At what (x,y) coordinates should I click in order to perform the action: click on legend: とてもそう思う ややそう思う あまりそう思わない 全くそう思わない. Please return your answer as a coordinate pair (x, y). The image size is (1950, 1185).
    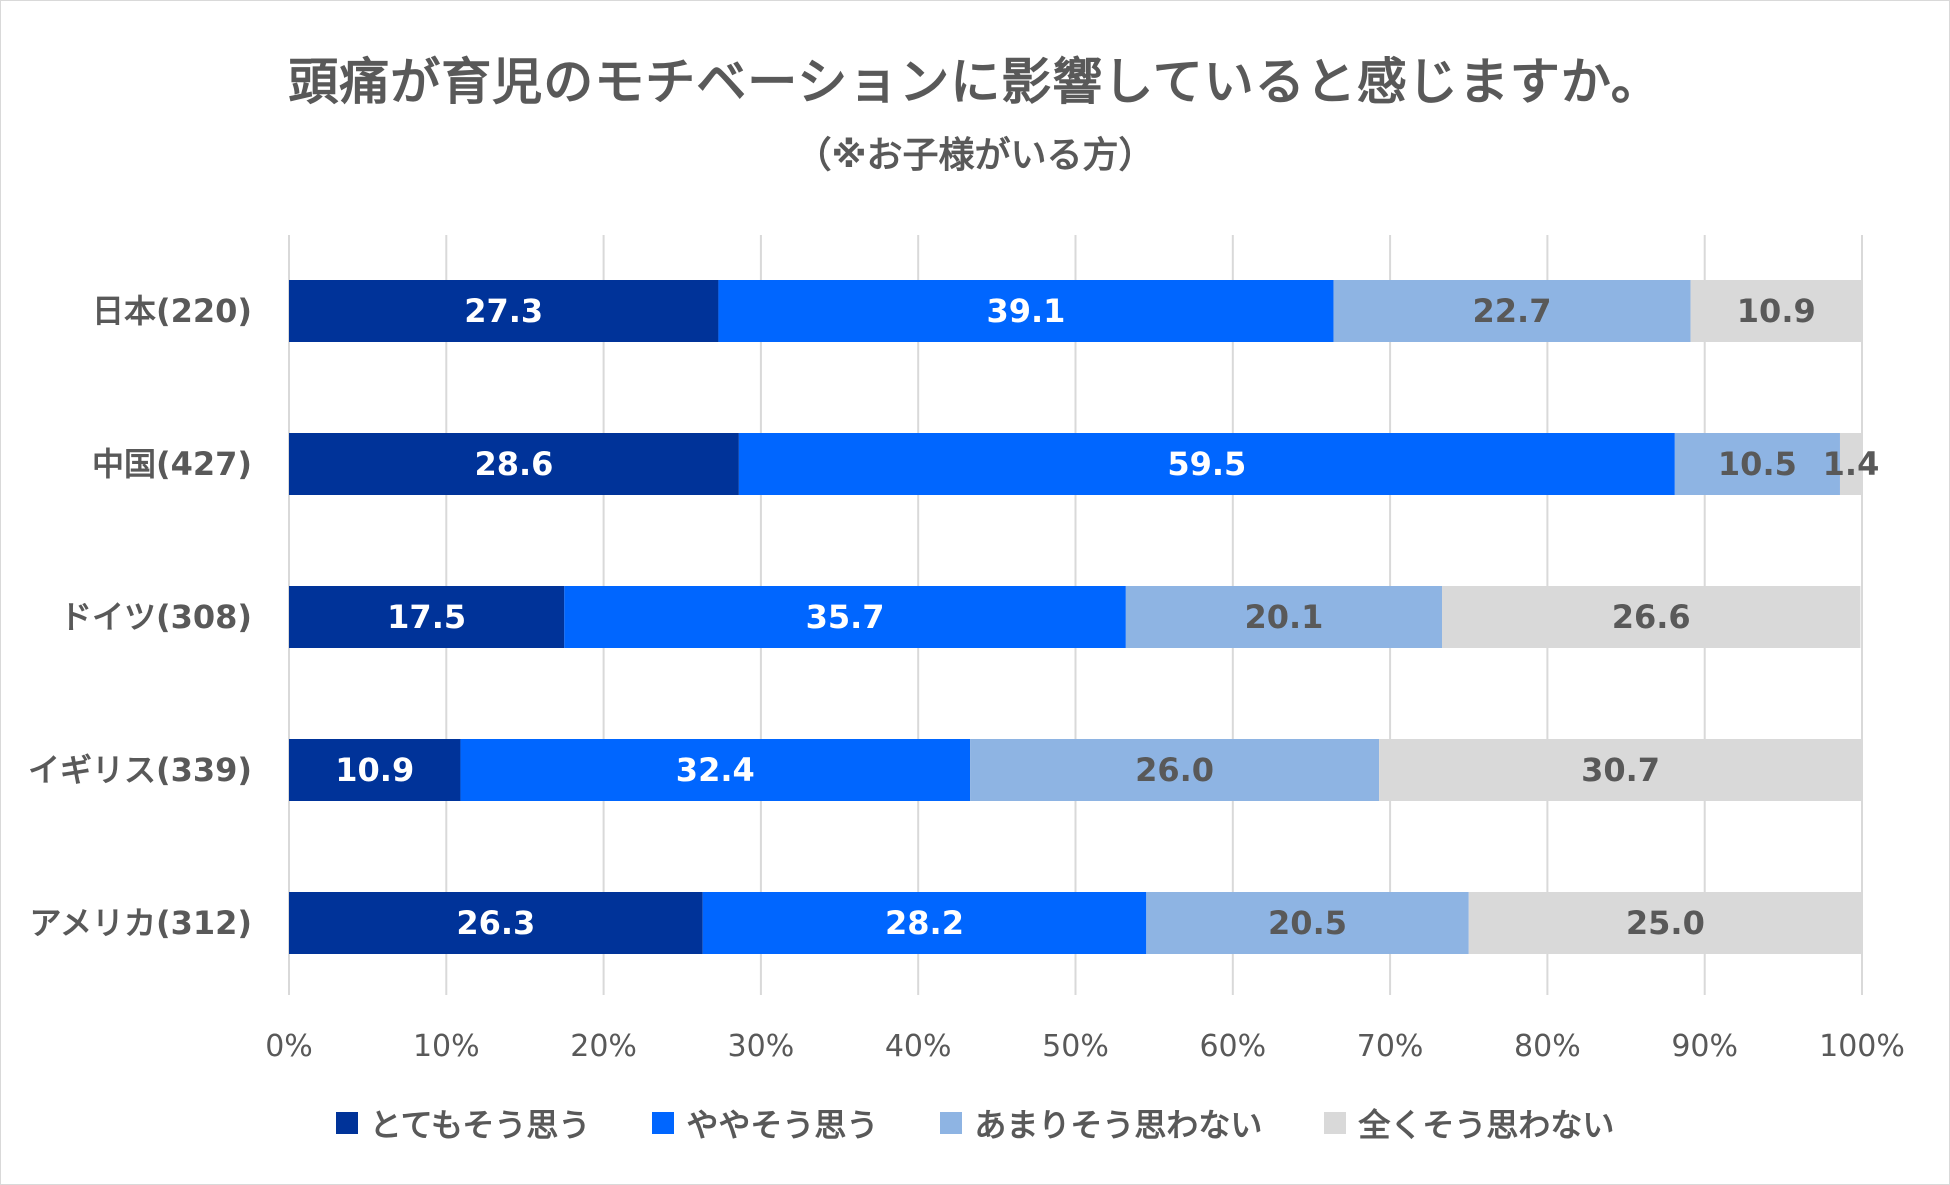
    Looking at the image, I should click on (975, 1123).